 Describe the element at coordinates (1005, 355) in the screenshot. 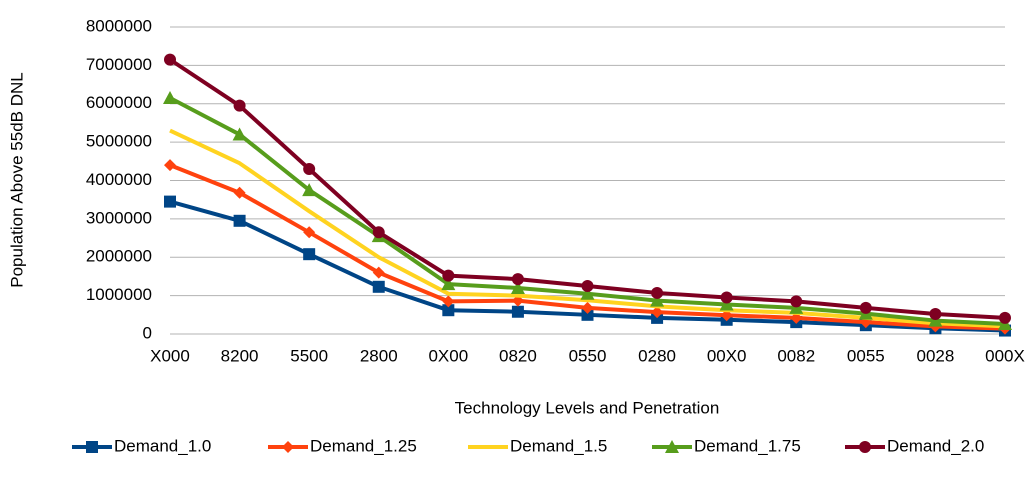

I see `x-tick-label: 000X` at that location.